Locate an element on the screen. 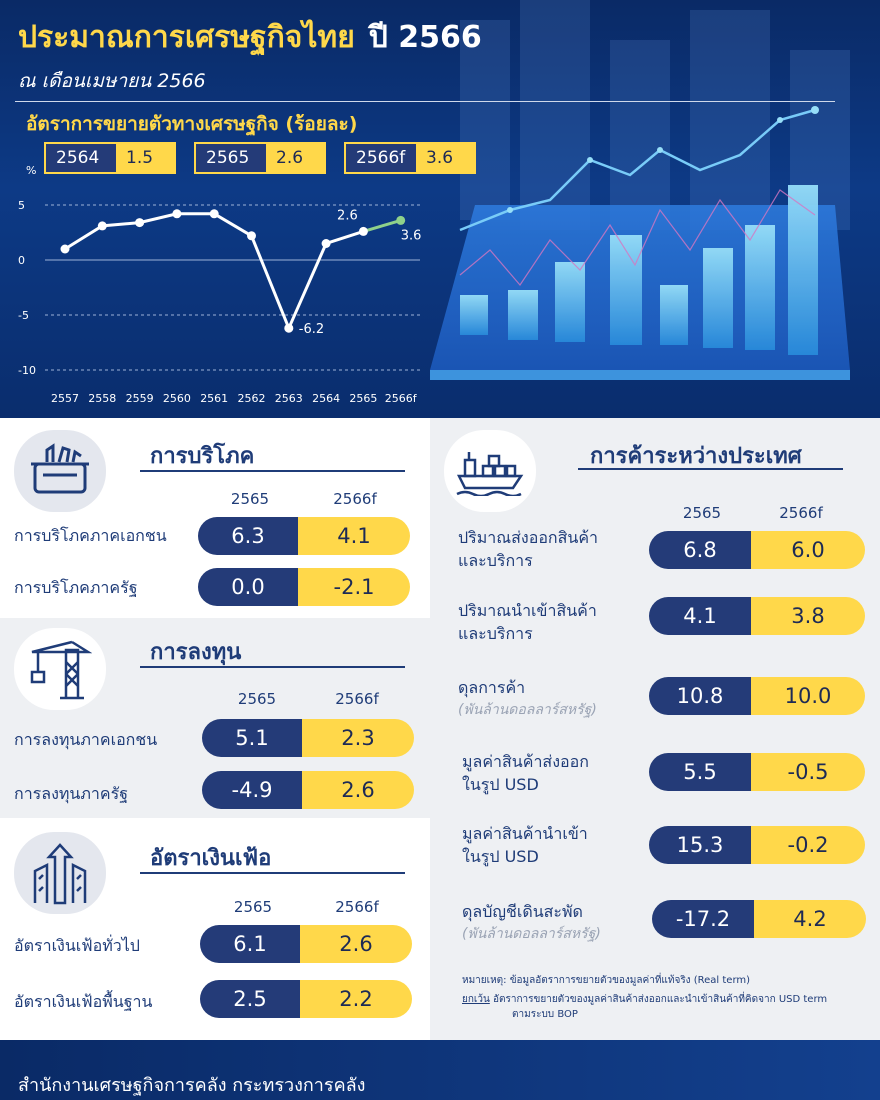  value-2566f: 2.6 is located at coordinates (356, 944).